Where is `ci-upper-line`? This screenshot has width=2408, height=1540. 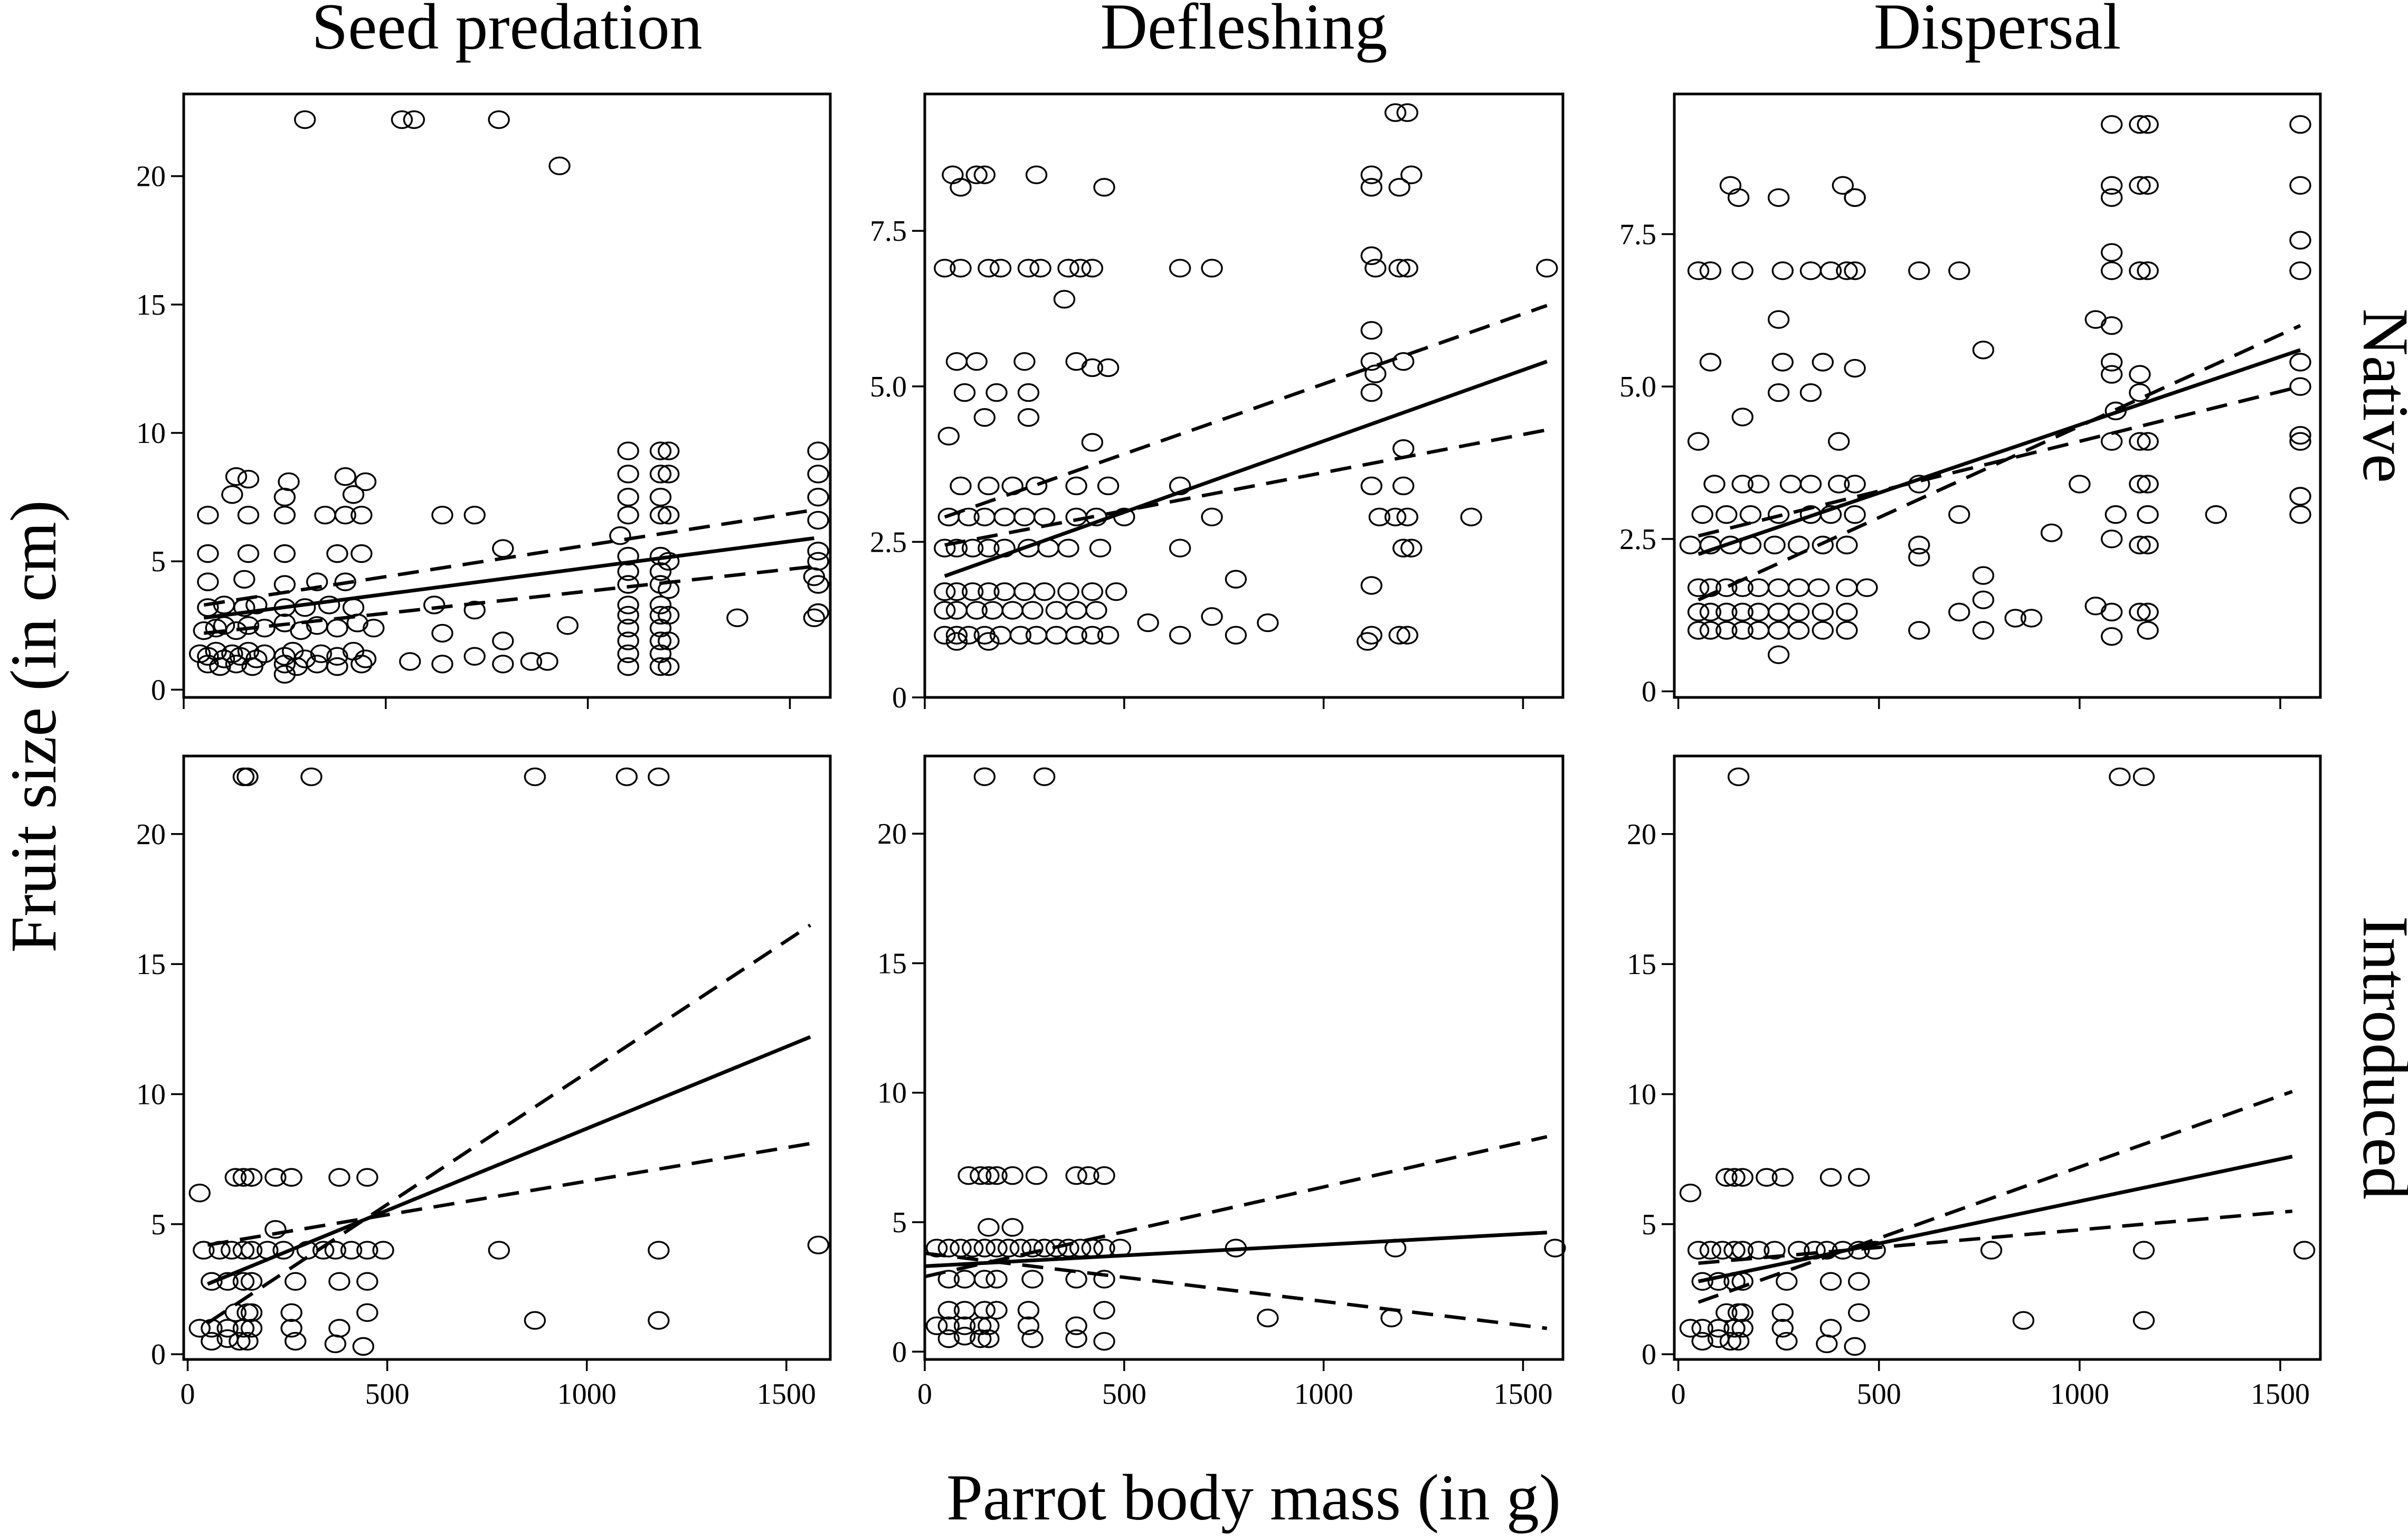 ci-upper-line is located at coordinates (508, 1124).